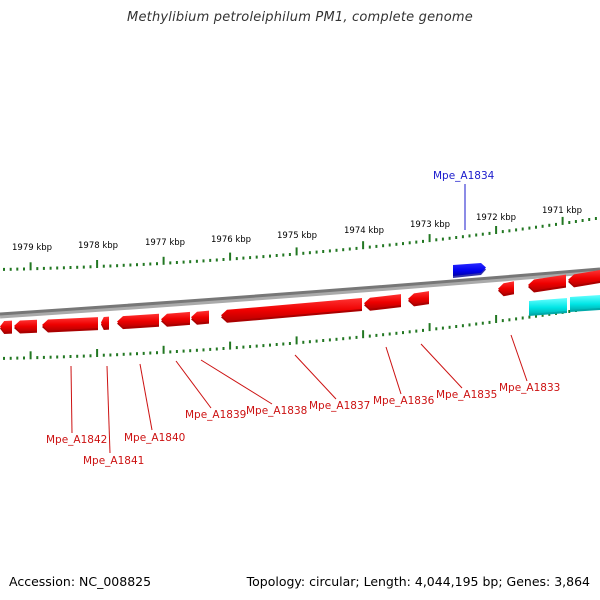 This screenshot has height=600, width=600. What do you see at coordinates (215, 415) in the screenshot?
I see `gene-label-reverse: Mpe_A1839` at bounding box center [215, 415].